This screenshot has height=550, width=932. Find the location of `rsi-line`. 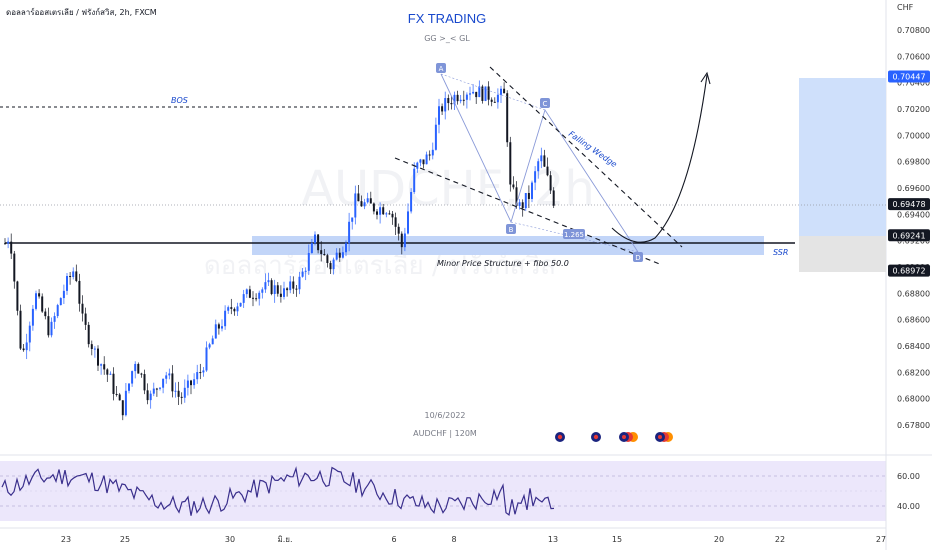

rsi-line is located at coordinates (278, 491).